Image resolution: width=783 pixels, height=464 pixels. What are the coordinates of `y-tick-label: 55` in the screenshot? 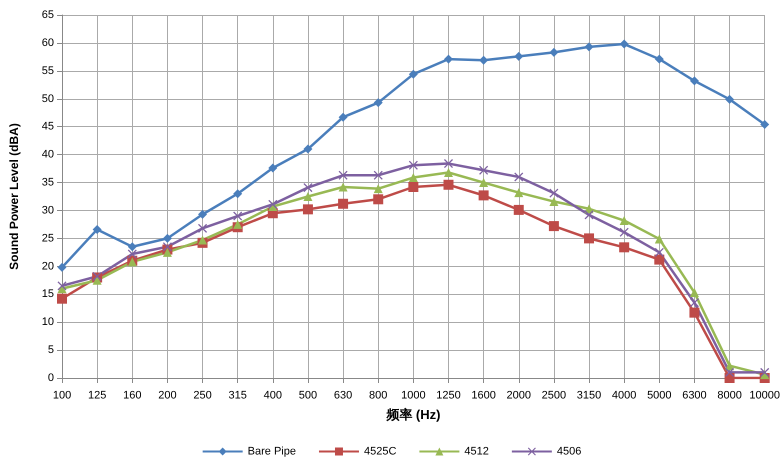 It's located at (48, 70).